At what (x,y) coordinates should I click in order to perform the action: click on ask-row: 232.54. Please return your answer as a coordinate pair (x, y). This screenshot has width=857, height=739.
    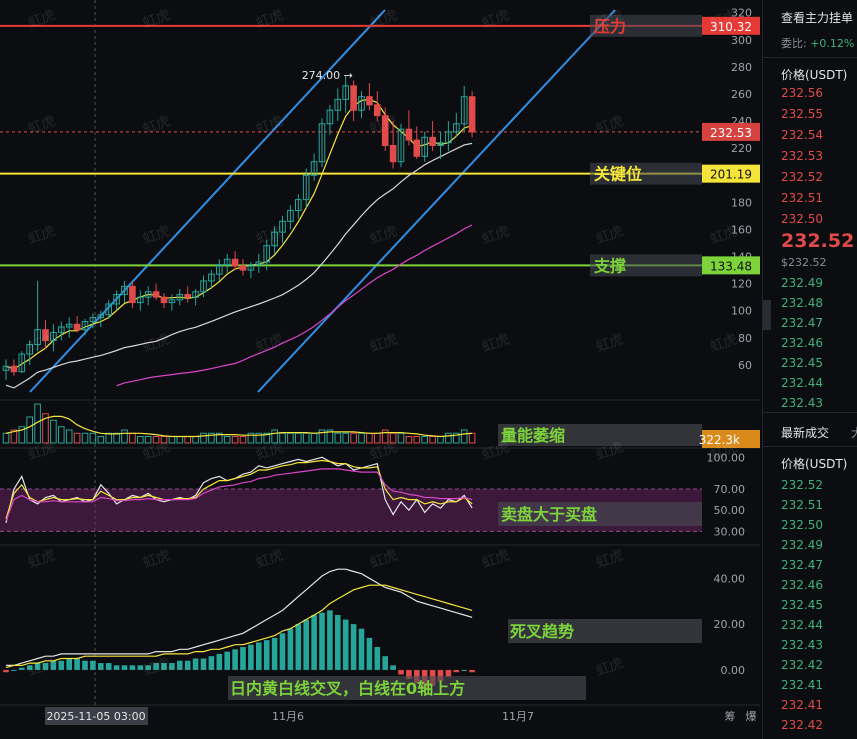
    Looking at the image, I should click on (802, 135).